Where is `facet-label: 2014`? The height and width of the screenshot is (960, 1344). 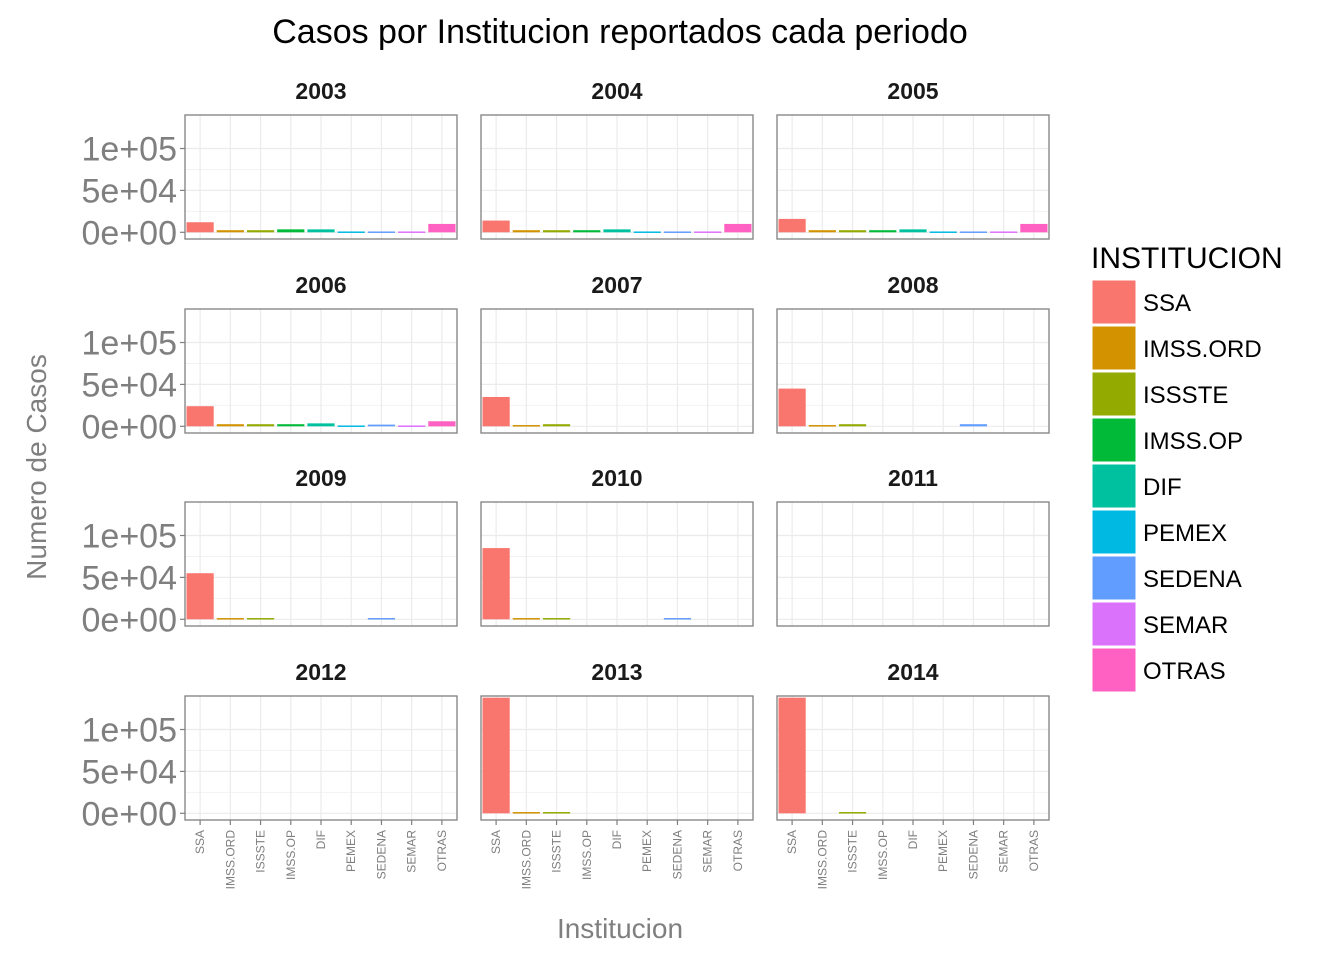 facet-label: 2014 is located at coordinates (912, 672).